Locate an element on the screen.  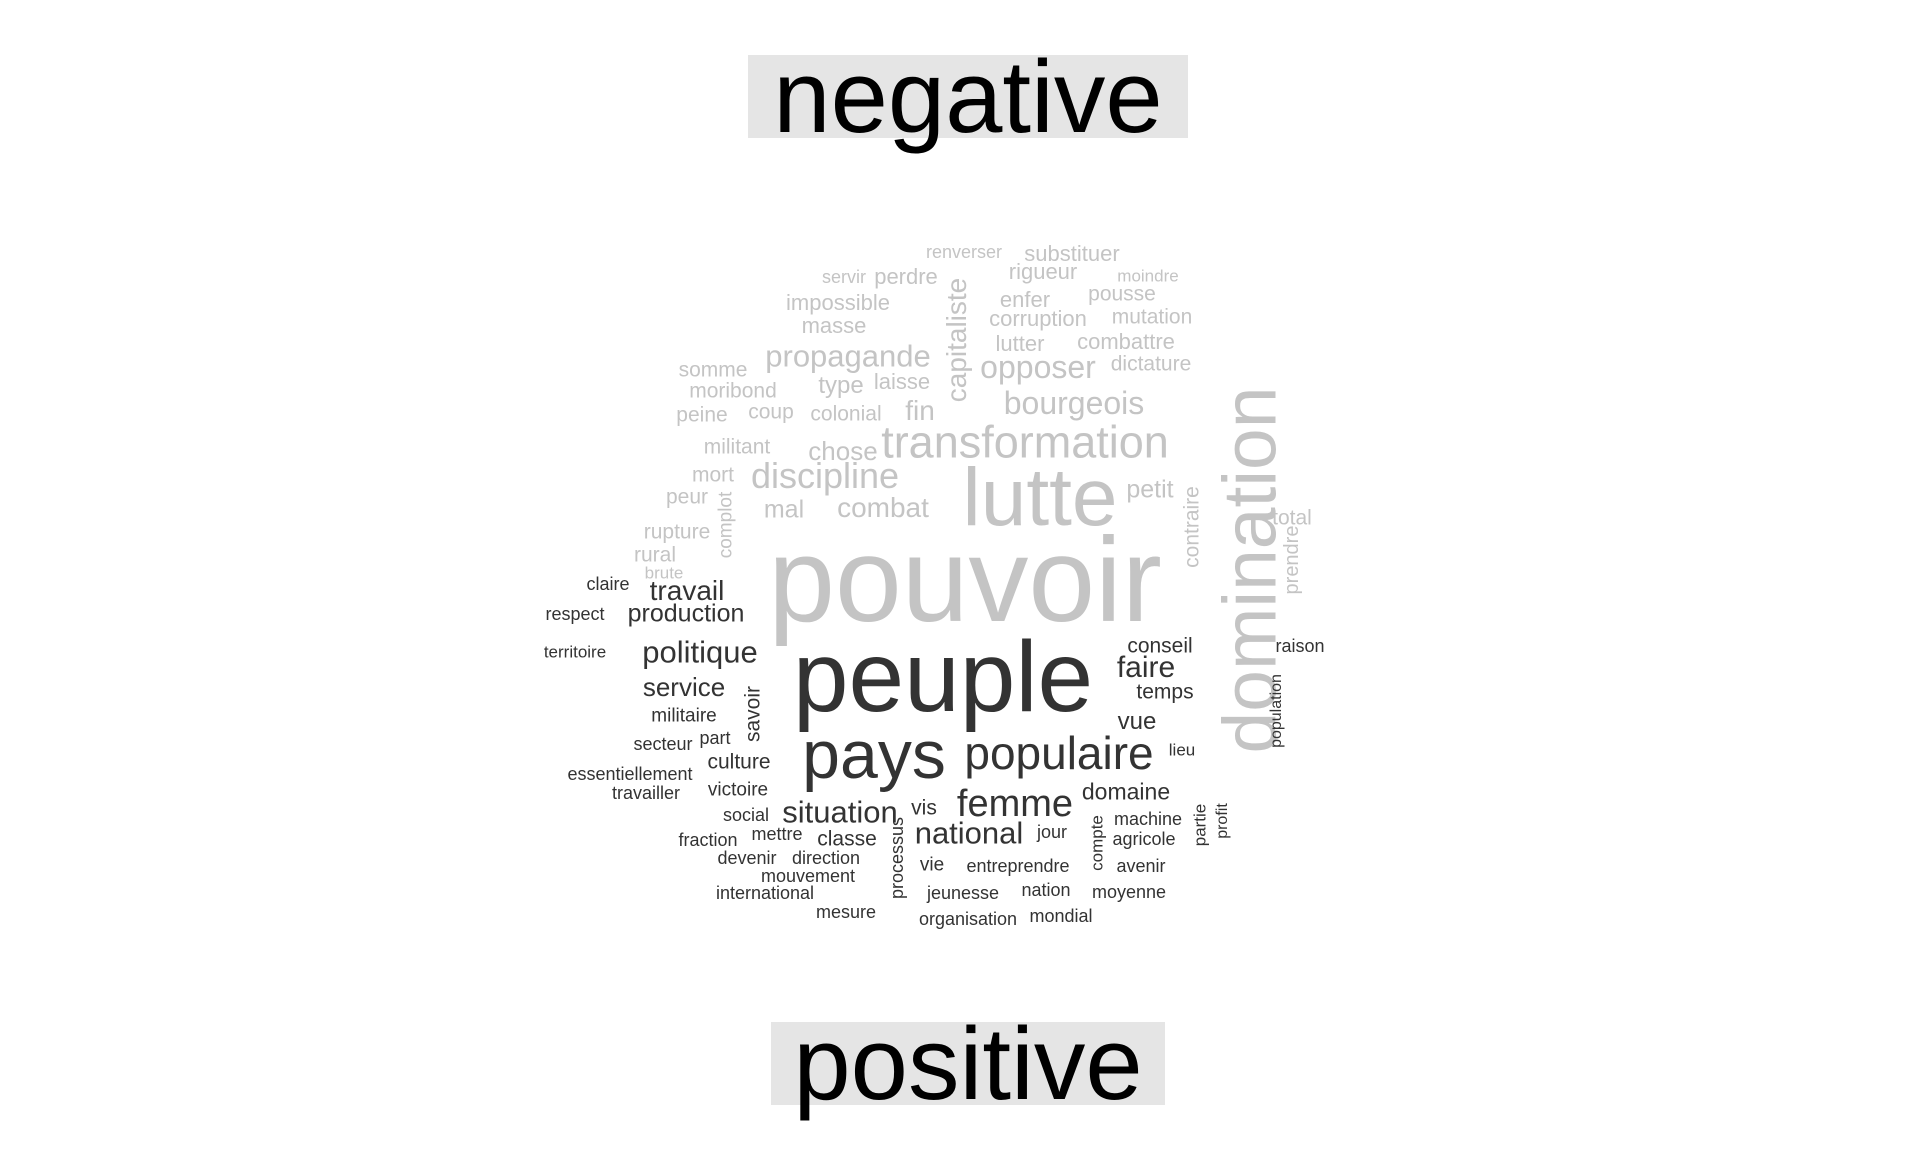
positive-word-pays: pays is located at coordinates (874, 755).